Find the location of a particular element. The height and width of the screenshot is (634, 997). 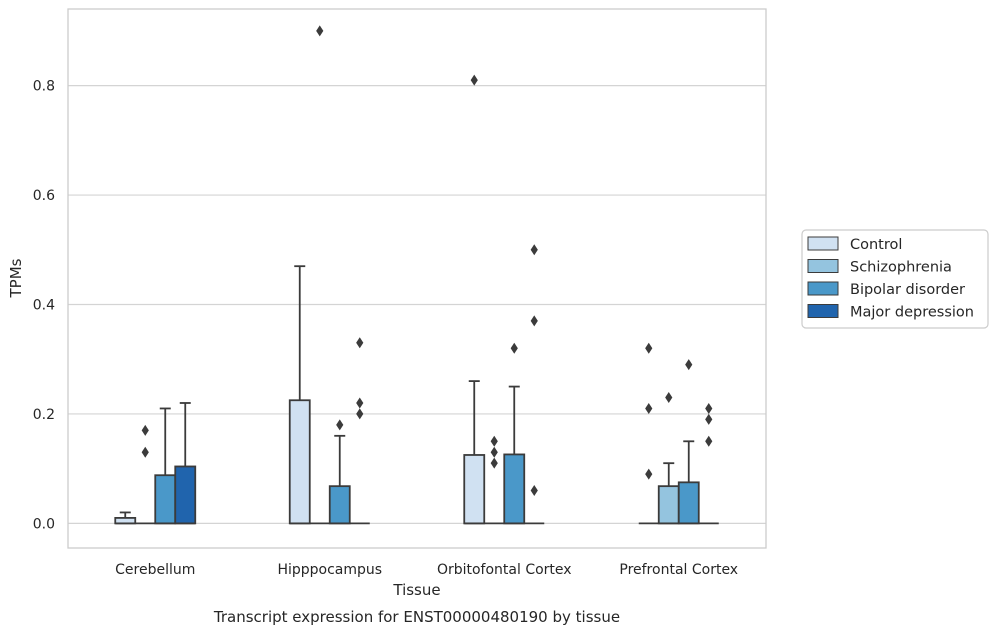

legend-frame is located at coordinates (895, 279).